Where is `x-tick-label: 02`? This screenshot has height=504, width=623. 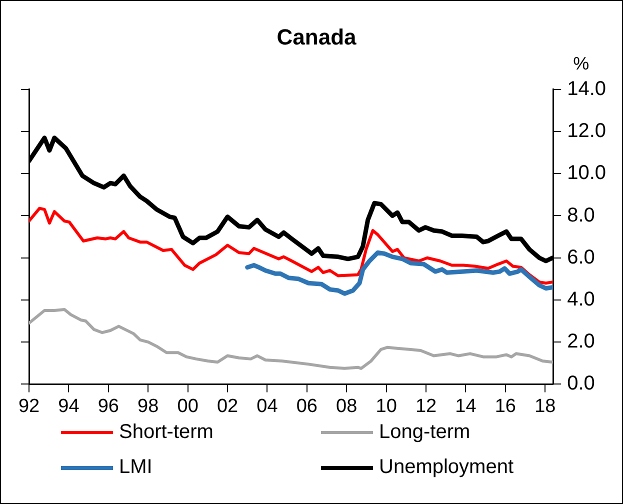 x-tick-label: 02 is located at coordinates (227, 406).